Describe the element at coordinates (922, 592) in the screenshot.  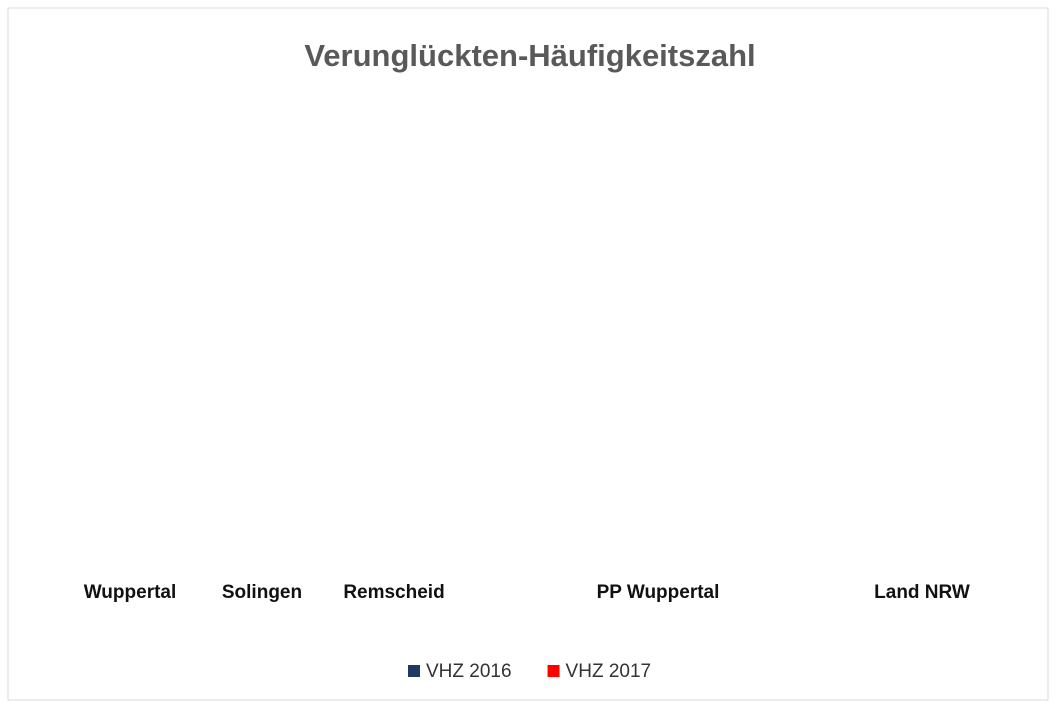
I see `x-tick-label: Land NRW` at that location.